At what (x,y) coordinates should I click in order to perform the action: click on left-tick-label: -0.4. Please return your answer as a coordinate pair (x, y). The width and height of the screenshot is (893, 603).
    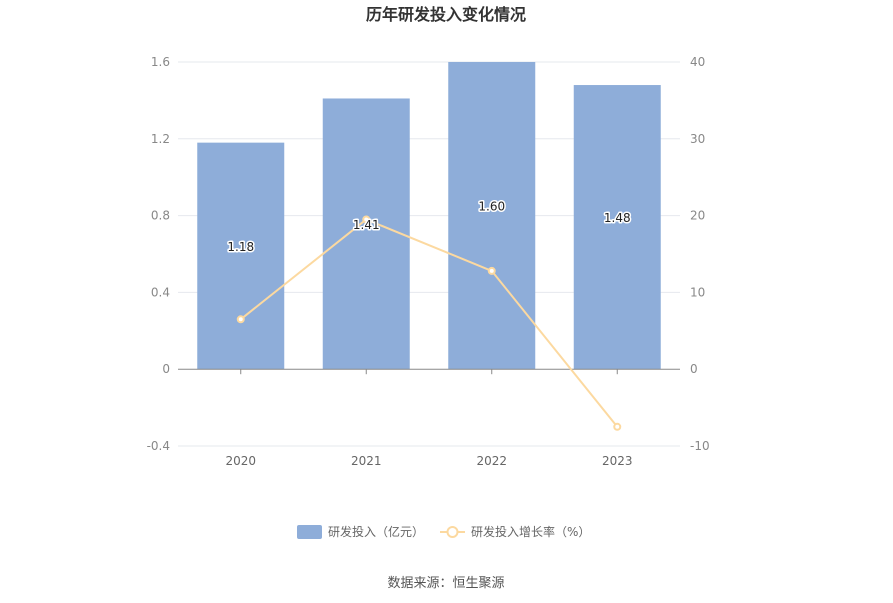
    Looking at the image, I should click on (158, 446).